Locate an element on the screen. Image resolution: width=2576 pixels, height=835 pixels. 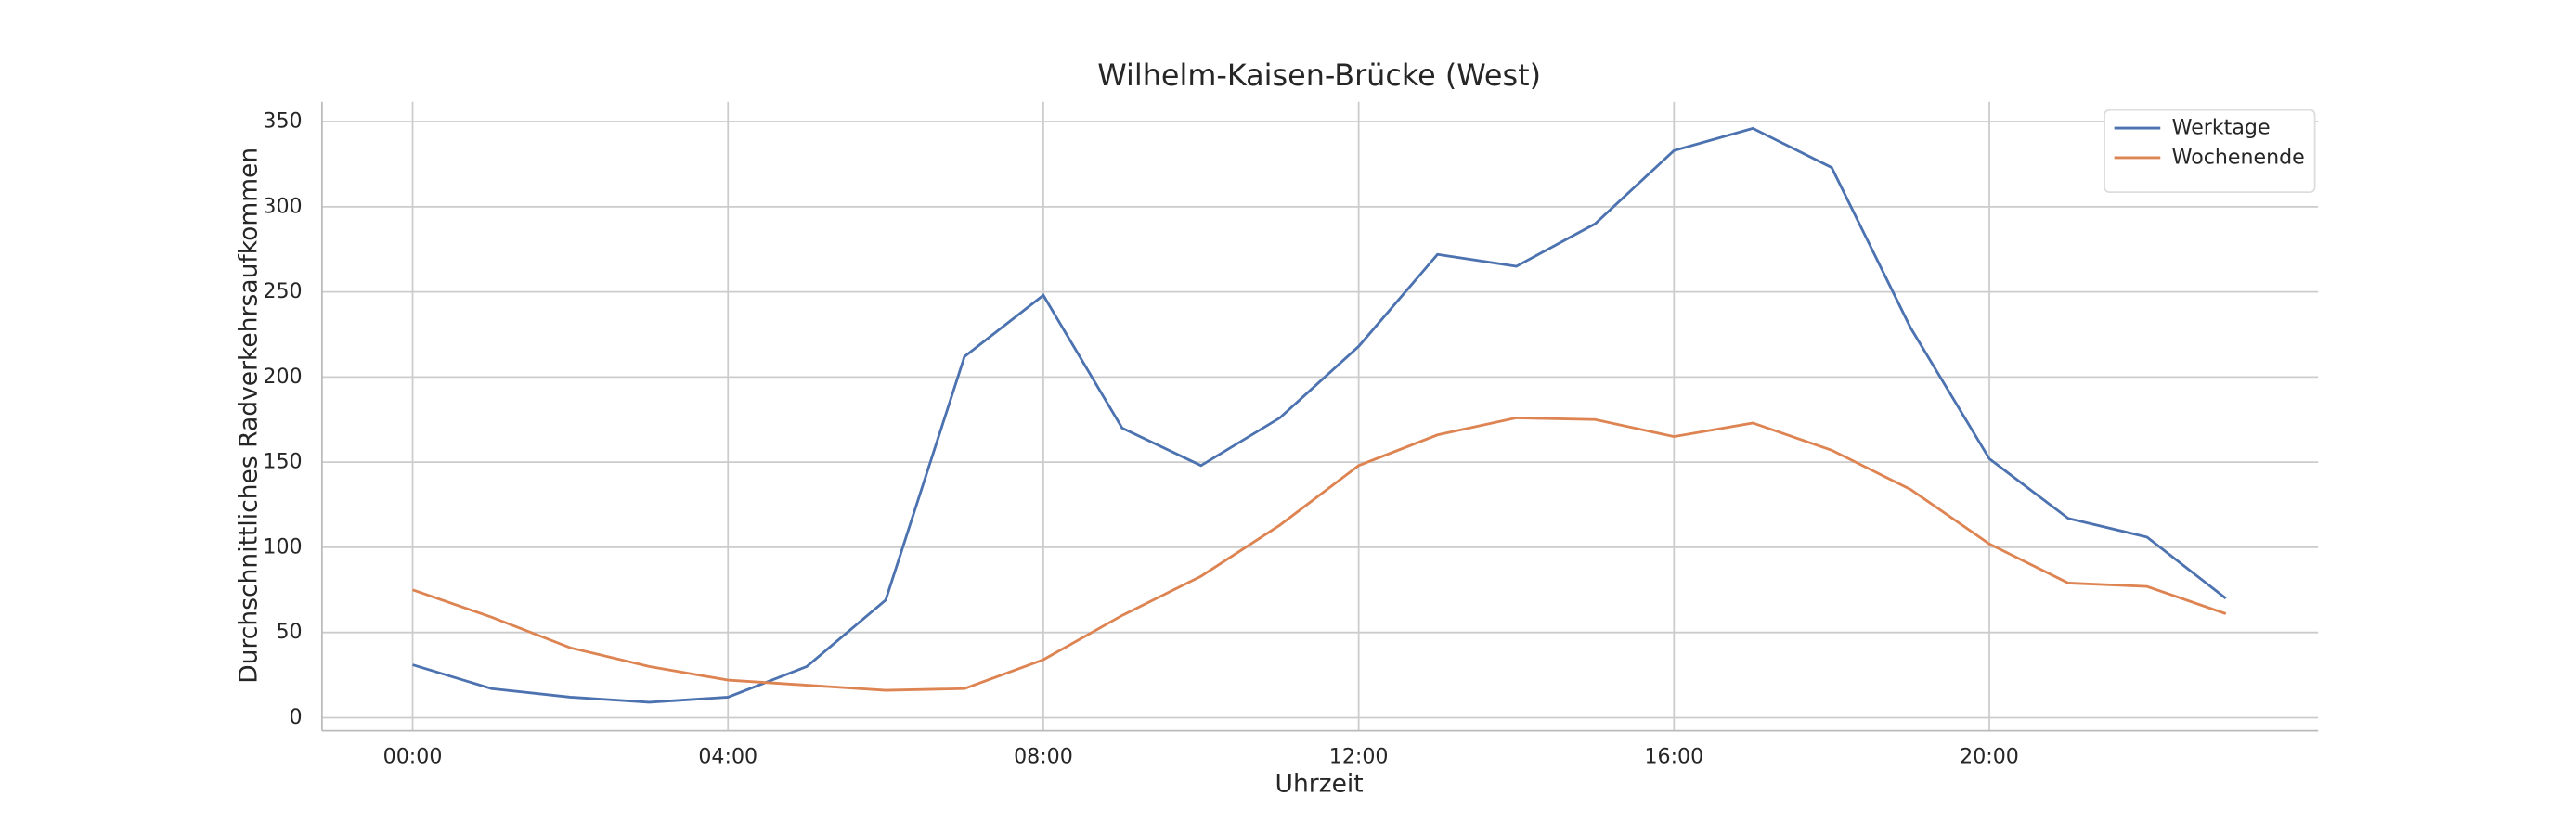
y-tick-label: 150 is located at coordinates (282, 462).